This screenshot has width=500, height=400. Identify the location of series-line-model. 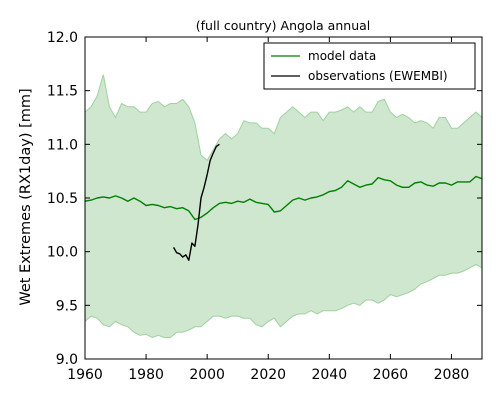
(283, 198).